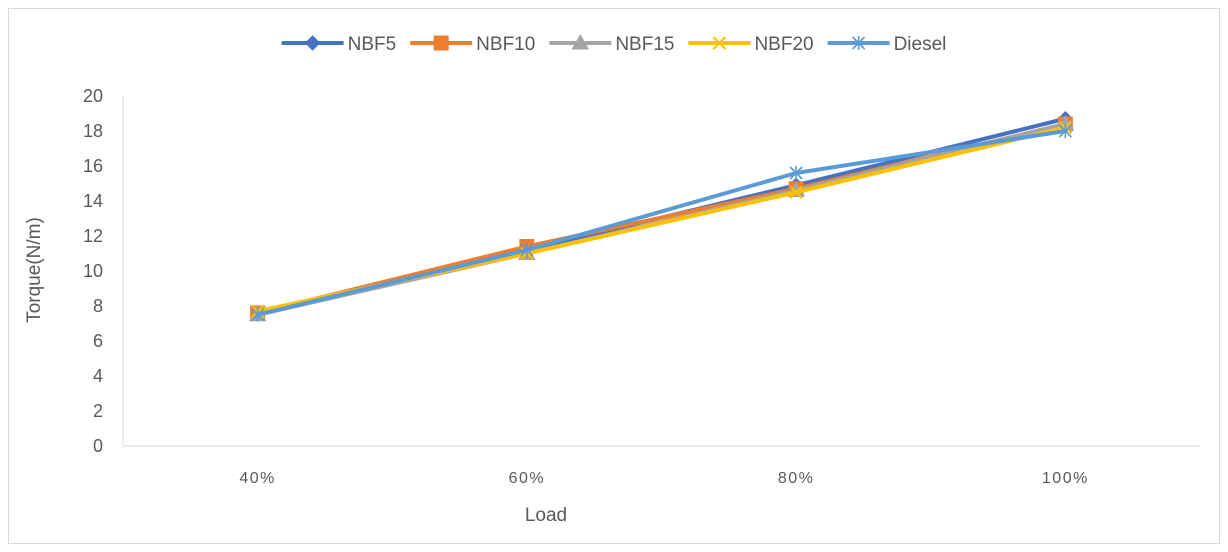 The image size is (1228, 552). What do you see at coordinates (93, 201) in the screenshot?
I see `y-tick-label: 14` at bounding box center [93, 201].